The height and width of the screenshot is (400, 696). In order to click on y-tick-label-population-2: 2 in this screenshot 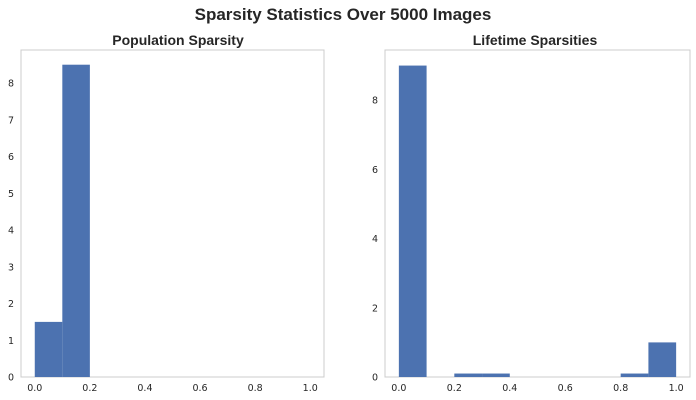, I will do `click(11, 304)`.